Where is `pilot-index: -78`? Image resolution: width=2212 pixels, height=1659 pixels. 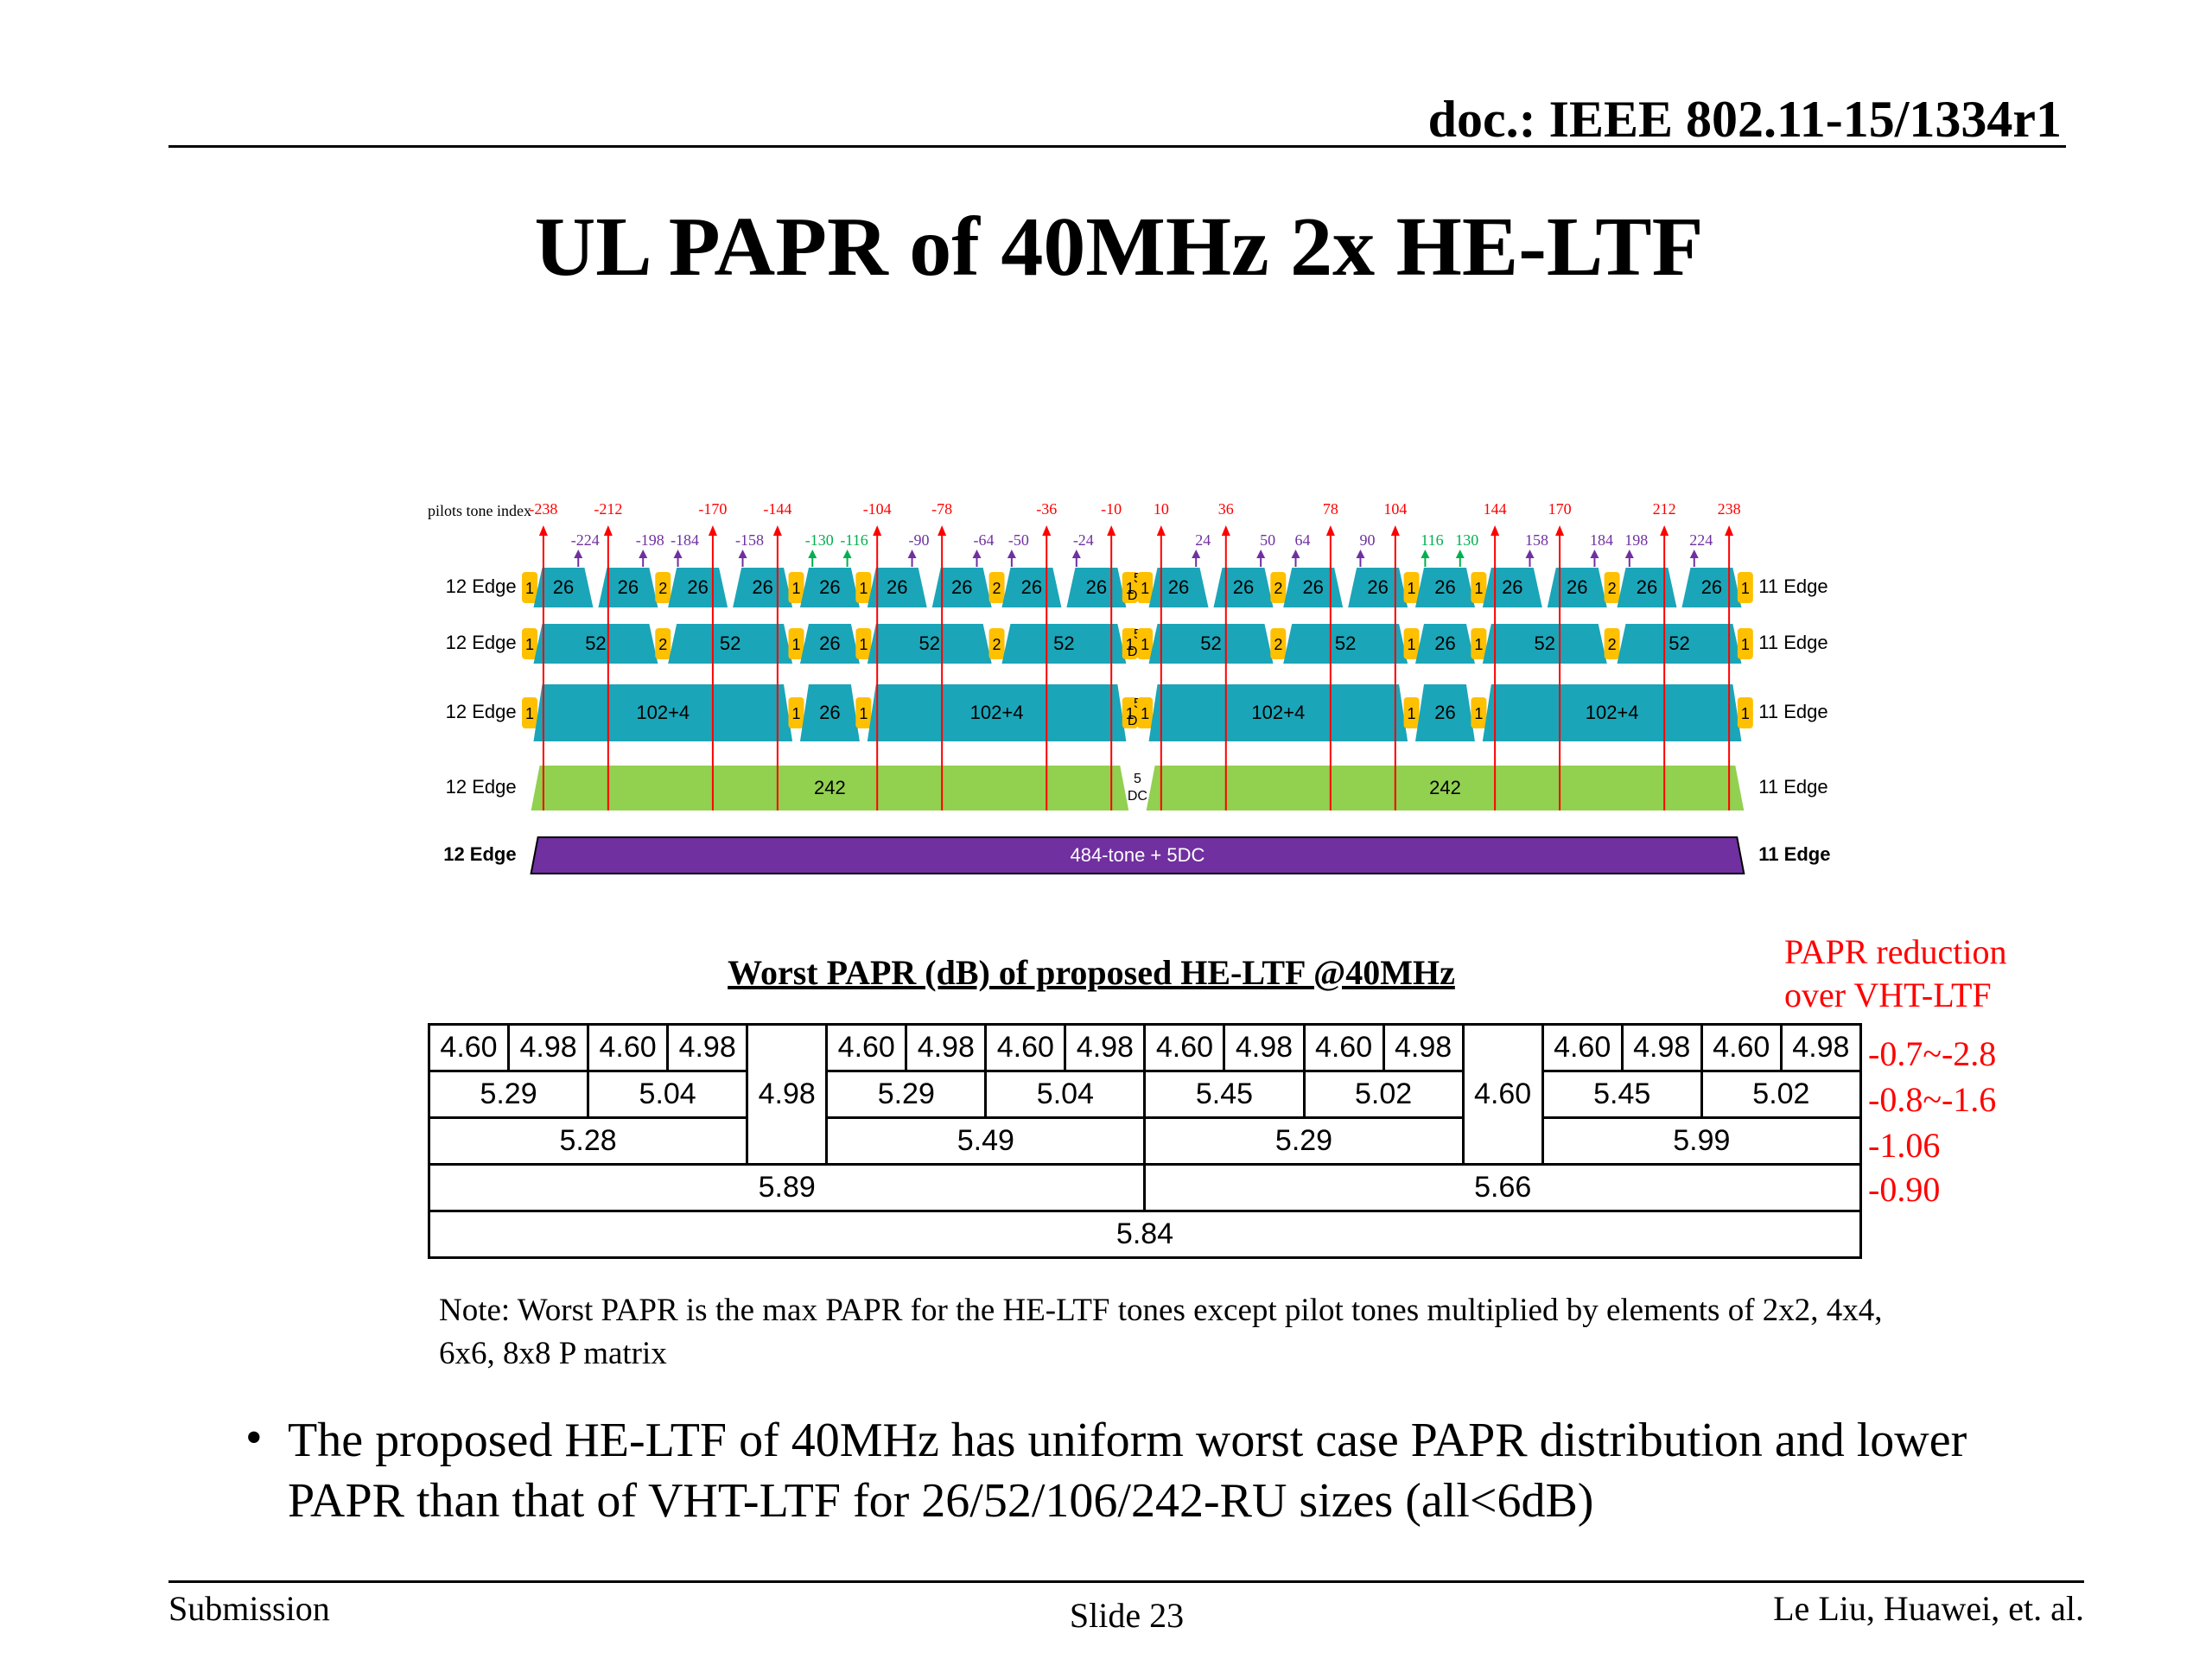 pilot-index: -78 is located at coordinates (941, 509).